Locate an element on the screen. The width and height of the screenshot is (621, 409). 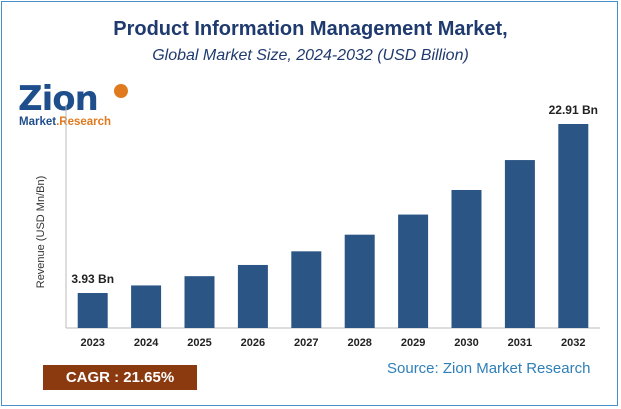
source-note: Source: Zion Market Research is located at coordinates (489, 368).